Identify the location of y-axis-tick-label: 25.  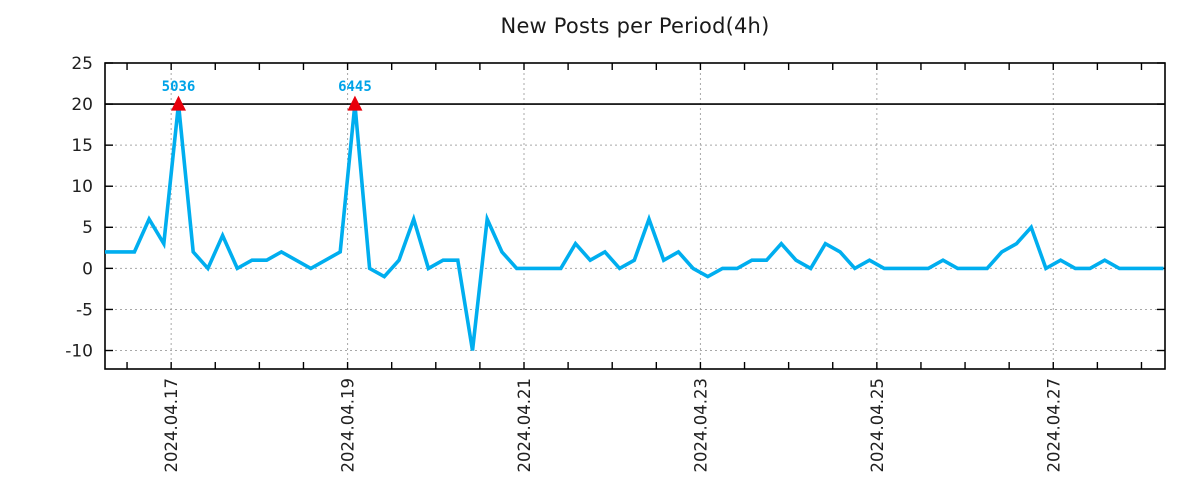
(82, 64).